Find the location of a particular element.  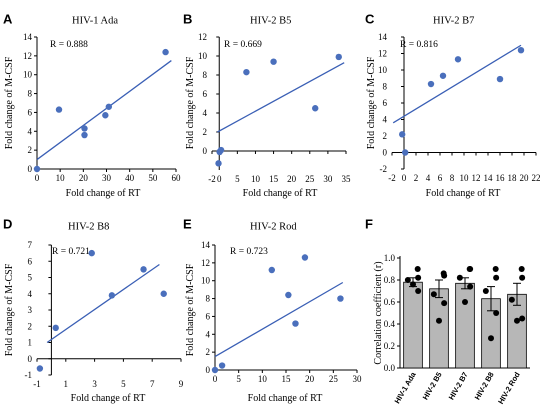

panel-letter: B is located at coordinates (187, 19).